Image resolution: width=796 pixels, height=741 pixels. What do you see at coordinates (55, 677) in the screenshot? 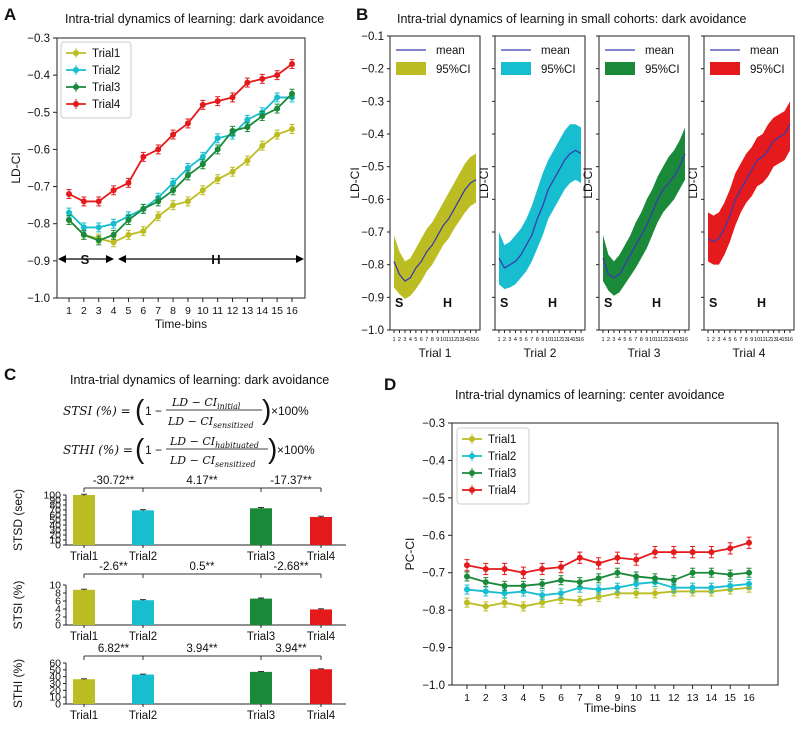
I see `y-tick-label: 40` at bounding box center [55, 677].